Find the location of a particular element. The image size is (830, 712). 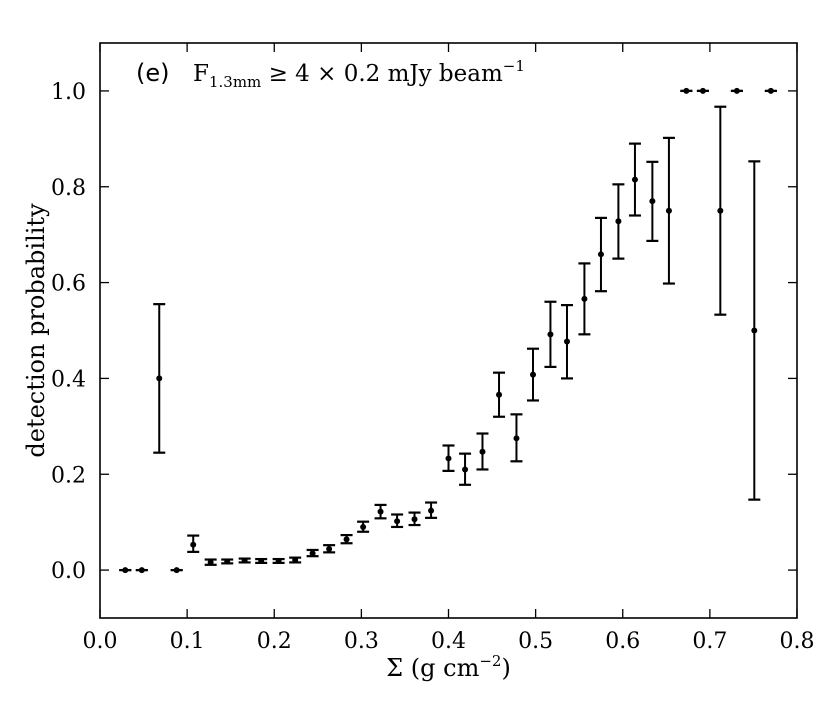

panel-label: (e) is located at coordinates (153, 73).